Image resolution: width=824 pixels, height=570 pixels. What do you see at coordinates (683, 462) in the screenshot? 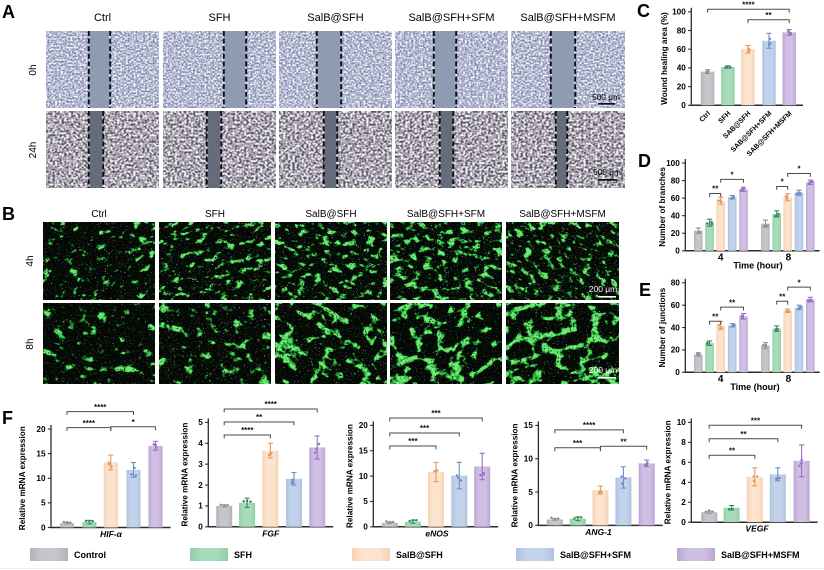
I see `svg-text: 6` at bounding box center [683, 462].